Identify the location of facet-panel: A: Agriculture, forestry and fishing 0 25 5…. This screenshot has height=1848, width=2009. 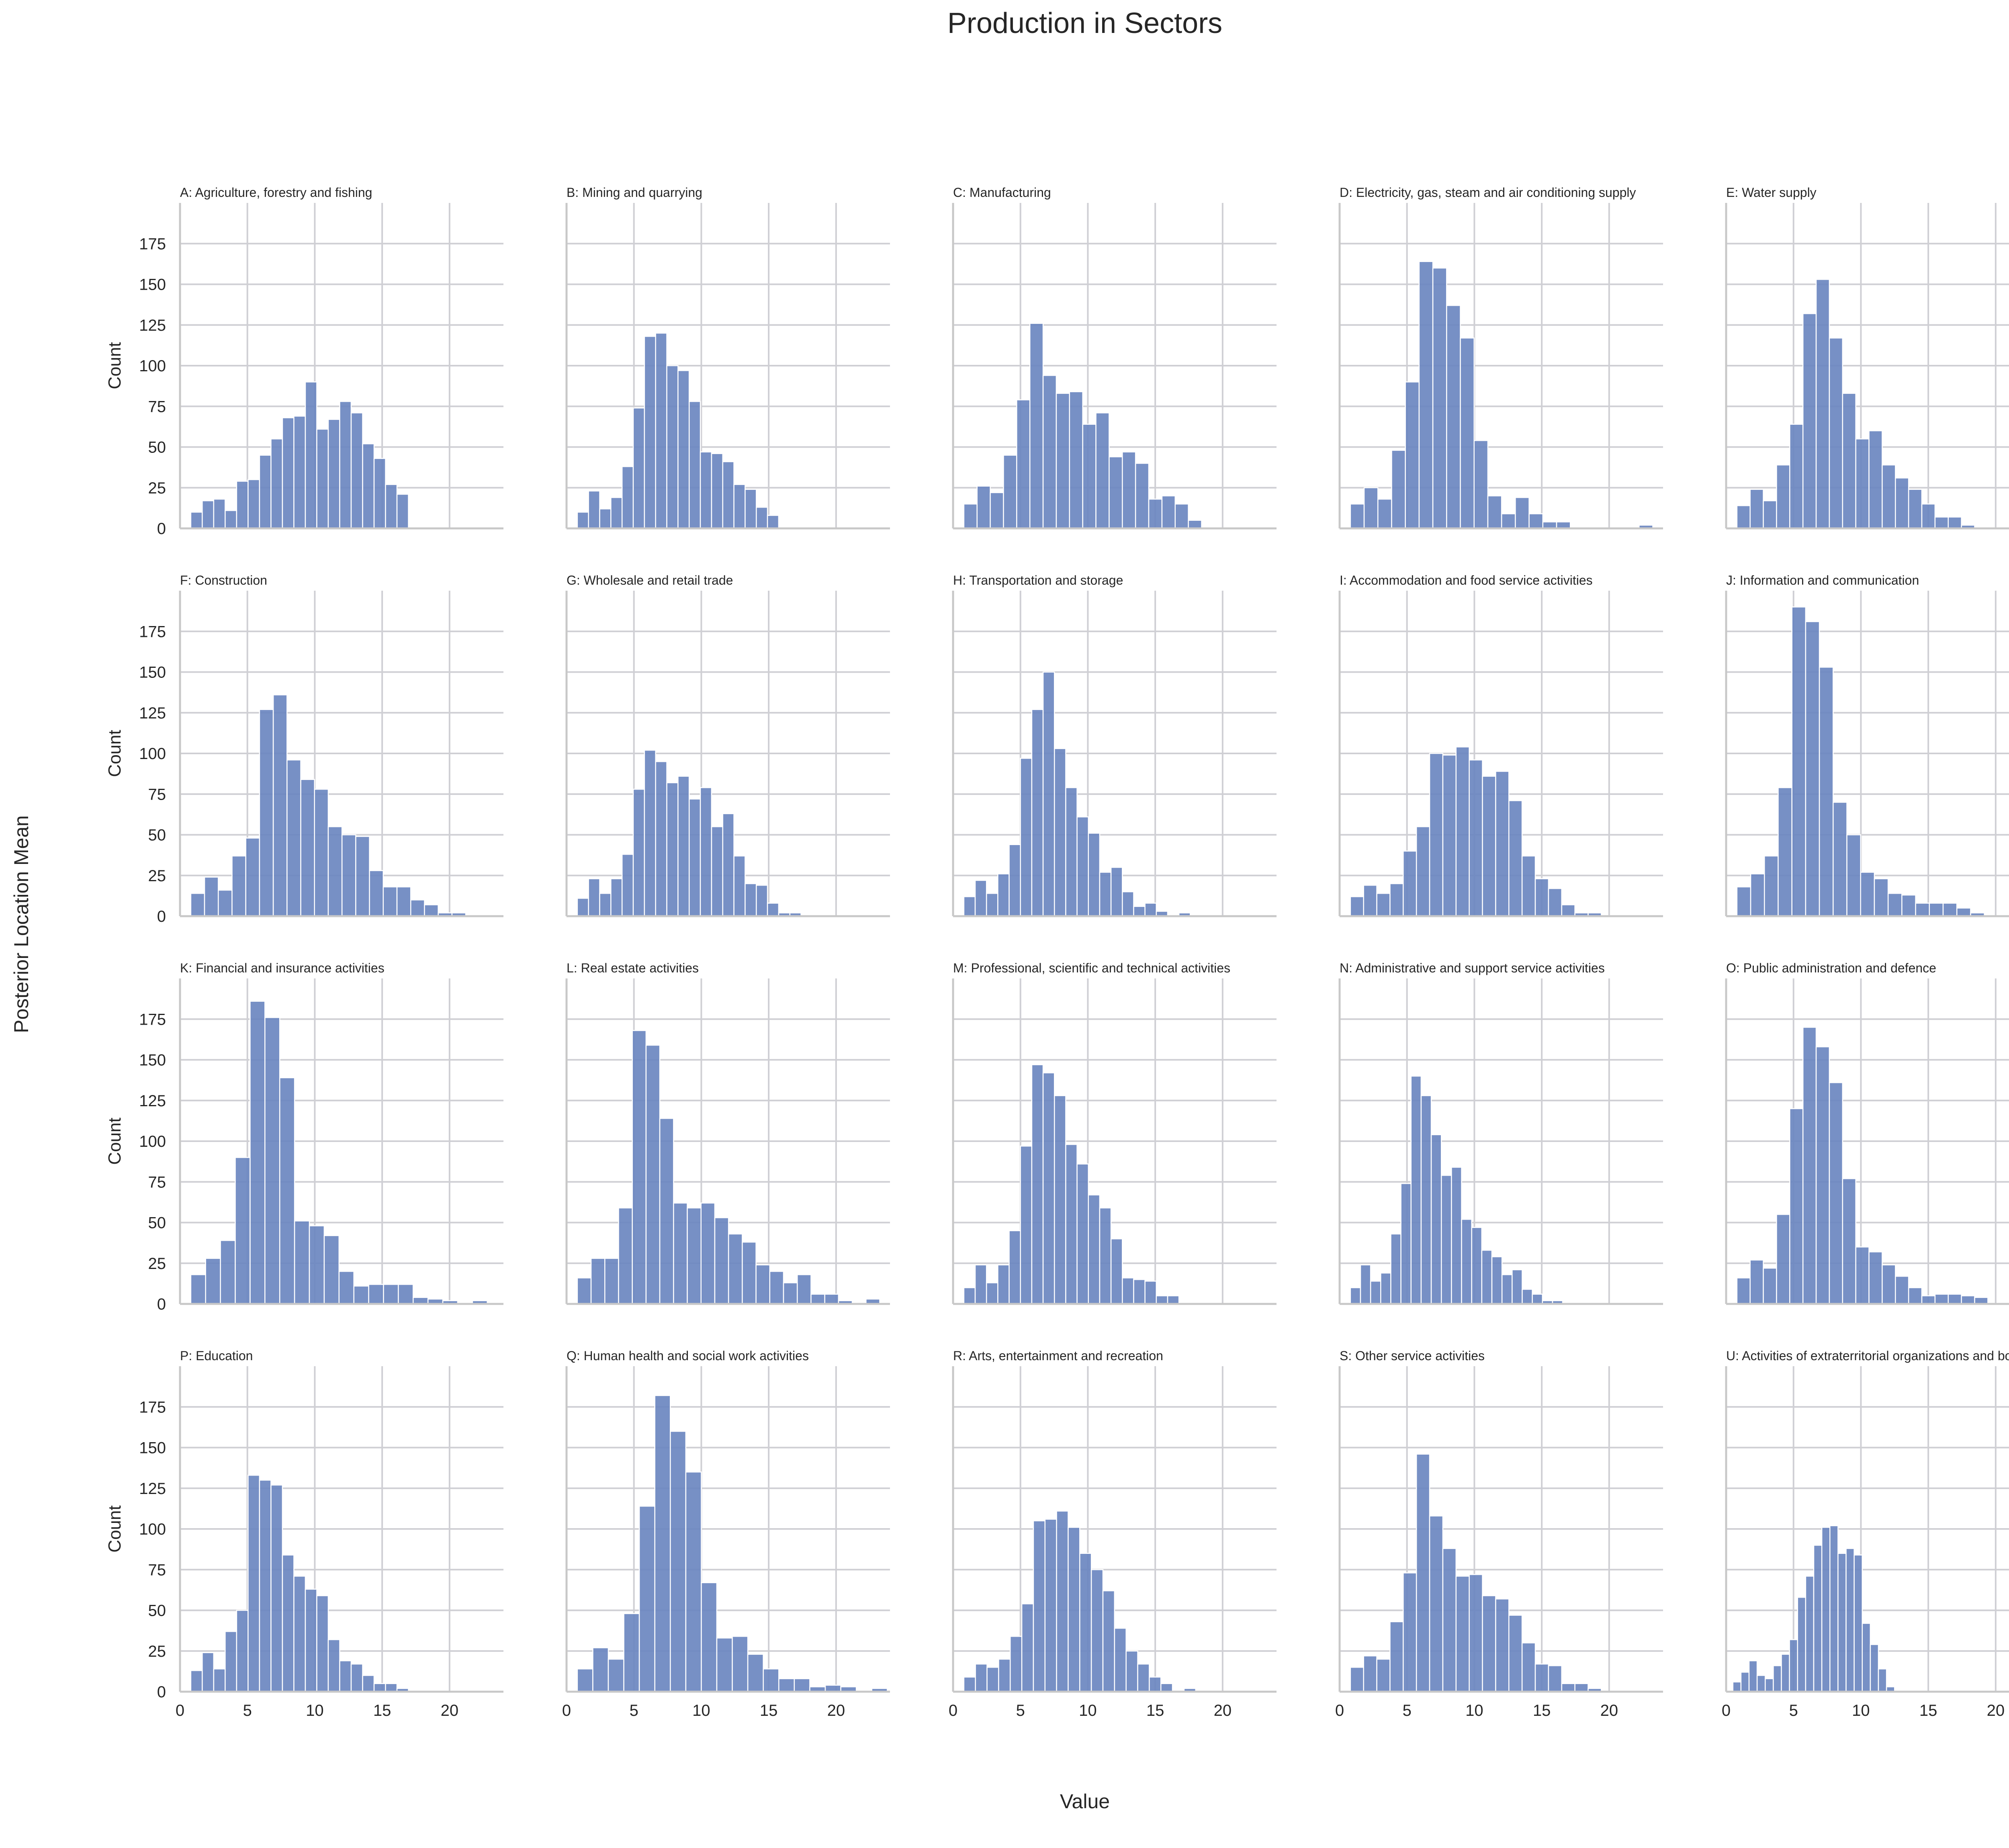
(304, 361).